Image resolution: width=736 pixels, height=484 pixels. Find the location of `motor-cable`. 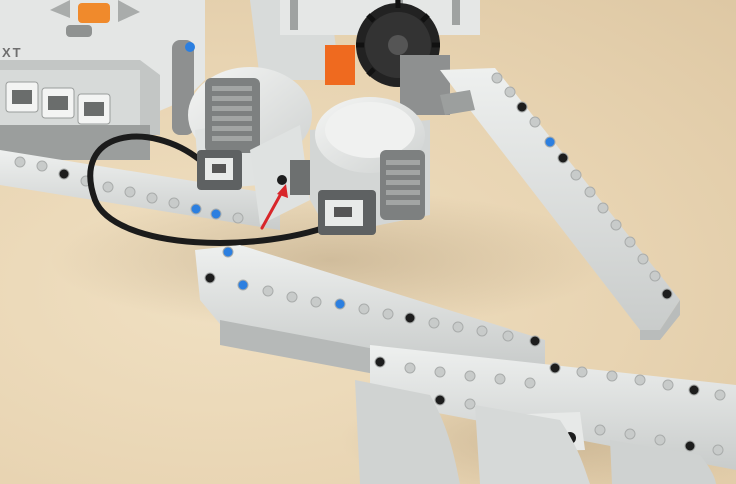

motor-cable is located at coordinates (215, 189).